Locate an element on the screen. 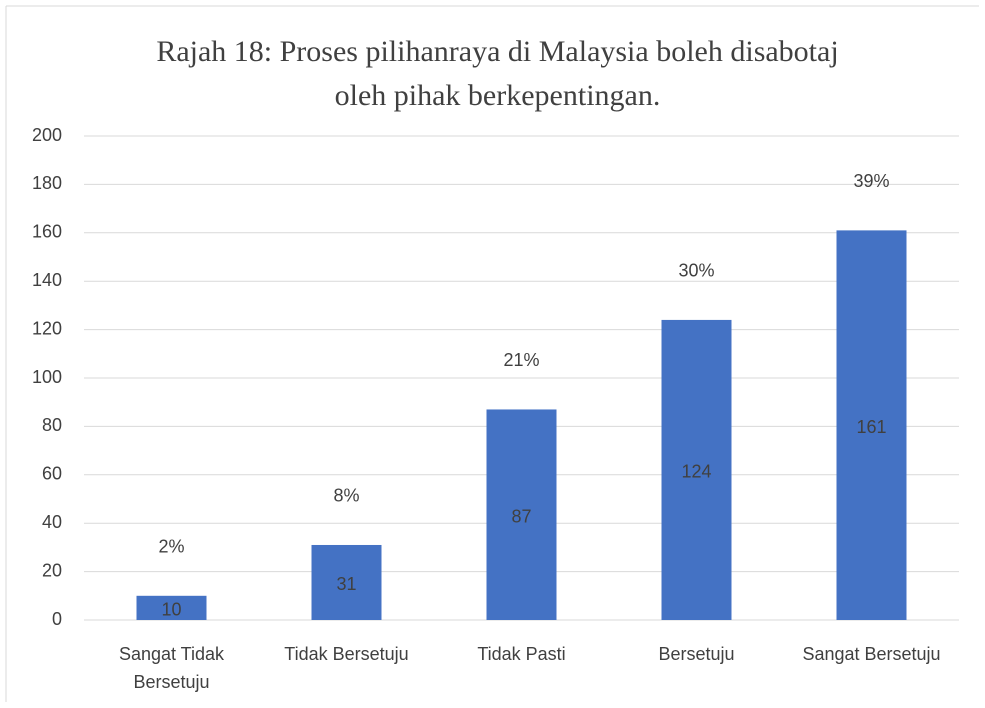 The height and width of the screenshot is (708, 985). y-tick-label: 100 is located at coordinates (47, 377).